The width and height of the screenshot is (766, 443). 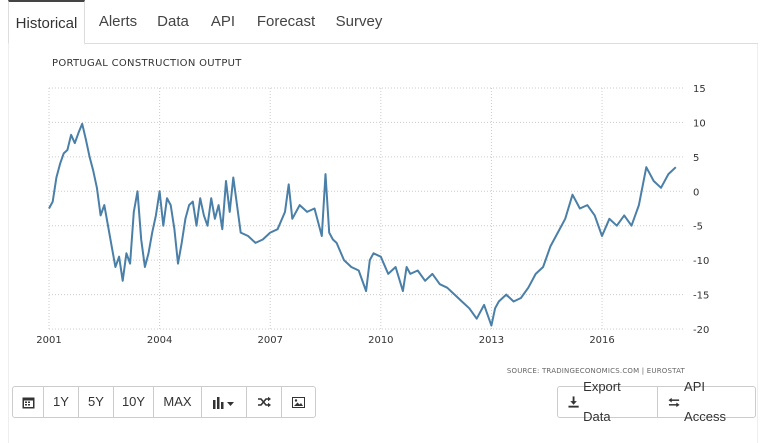 What do you see at coordinates (134, 402) in the screenshot?
I see `range-10y-button: 10Y` at bounding box center [134, 402].